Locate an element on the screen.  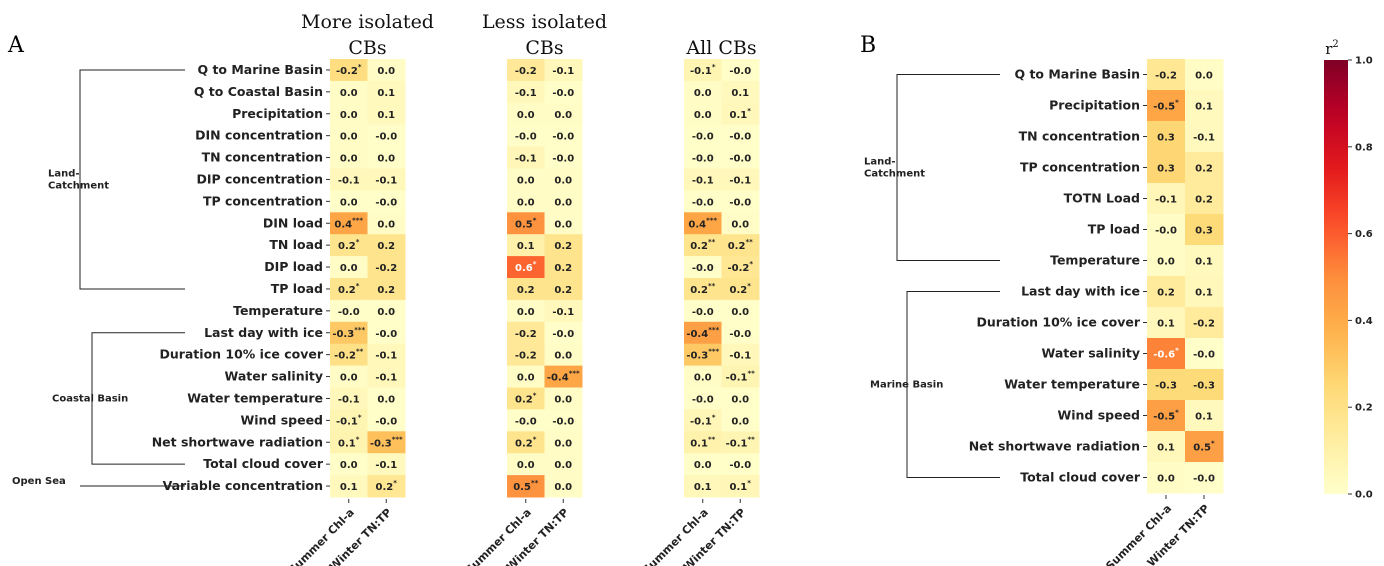
cell-value: -0.6* is located at coordinates (1166, 354).